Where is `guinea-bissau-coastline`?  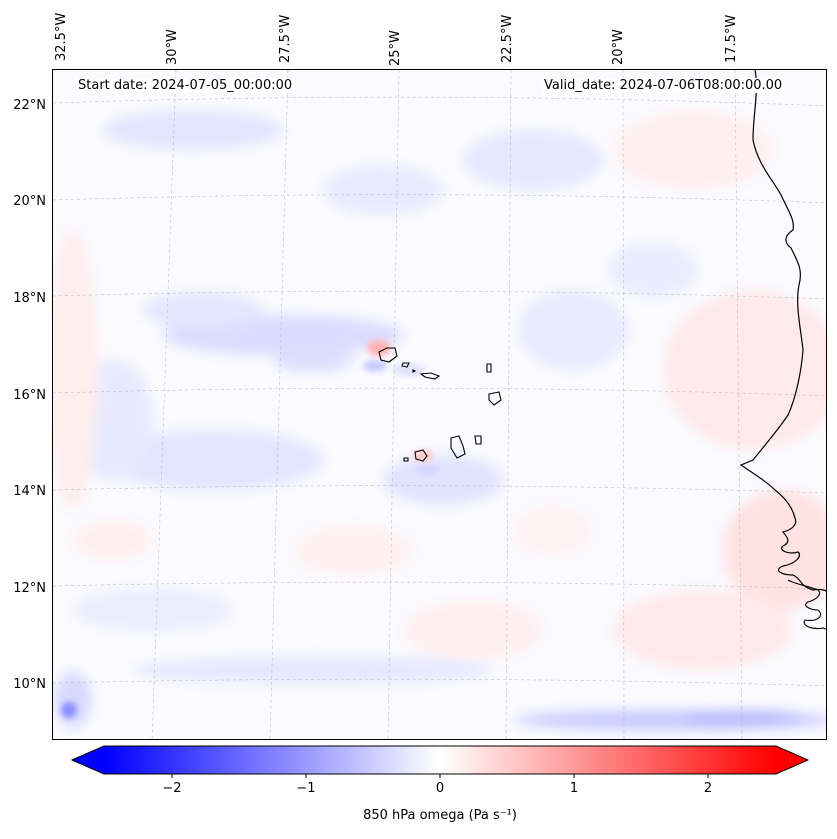
guinea-bissau-coastline is located at coordinates (806, 604).